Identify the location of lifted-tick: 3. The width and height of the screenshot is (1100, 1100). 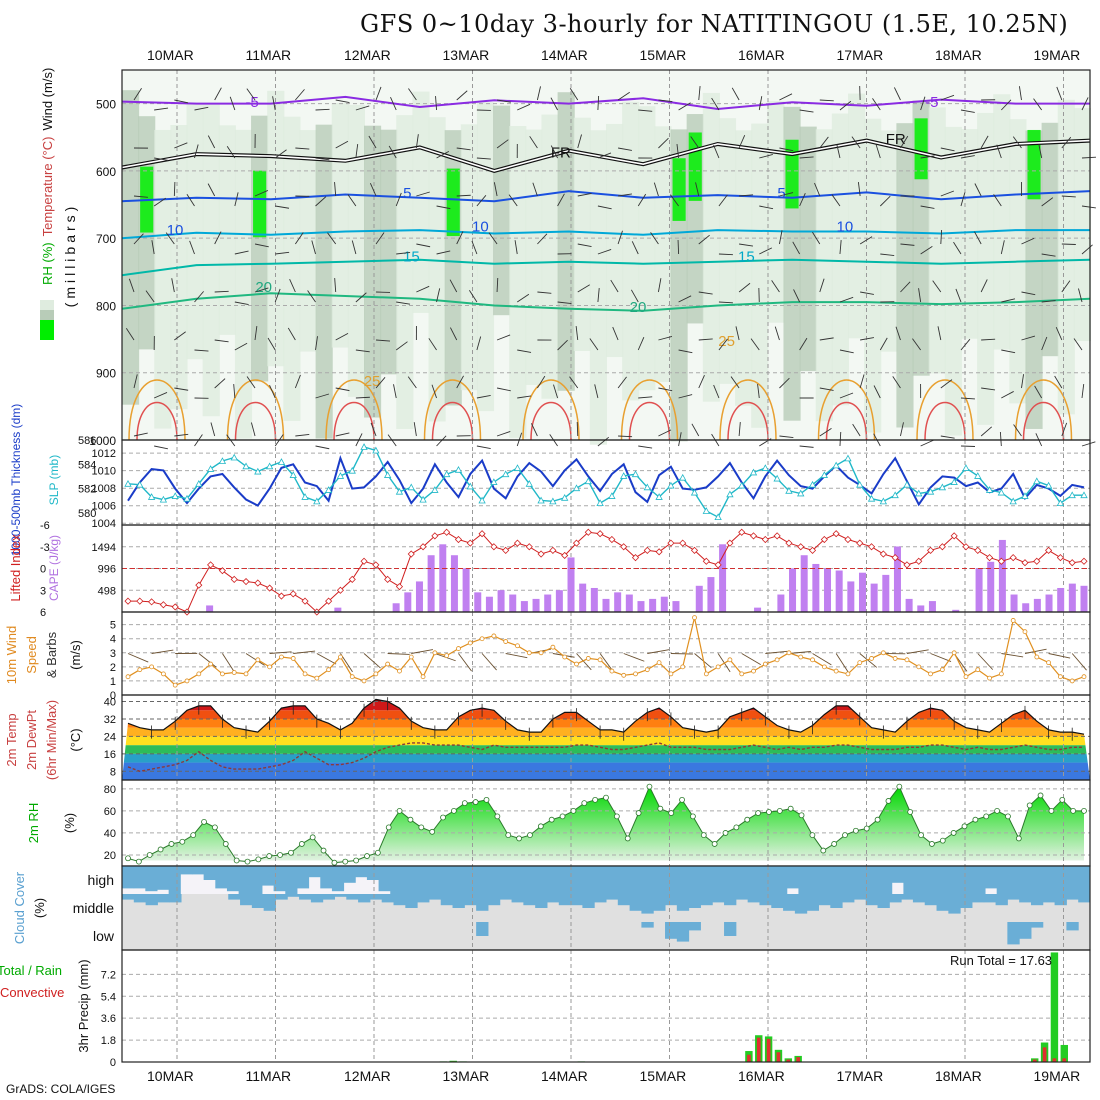
(43, 591).